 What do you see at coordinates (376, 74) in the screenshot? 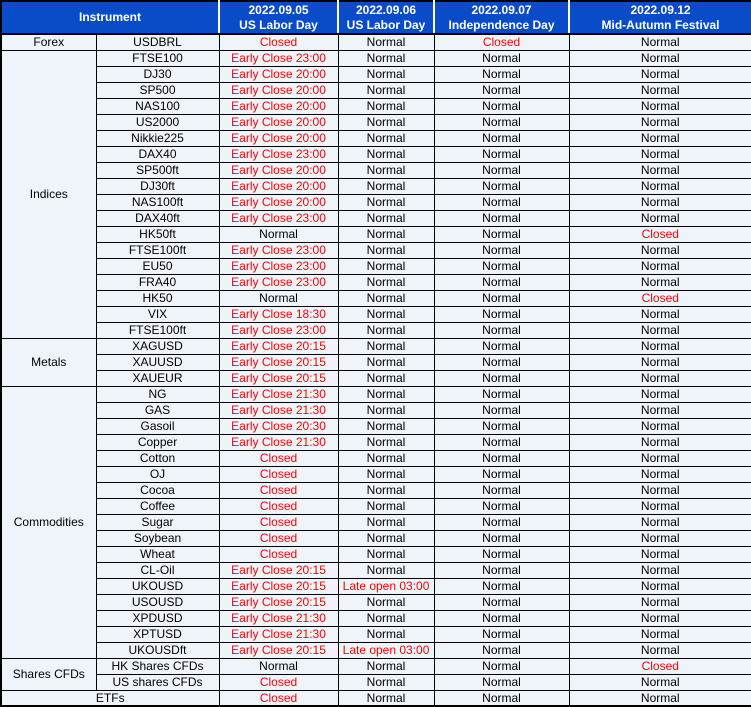
I see `table-row: DJ30 Early Close 20:00 Normal Normal Normal` at bounding box center [376, 74].